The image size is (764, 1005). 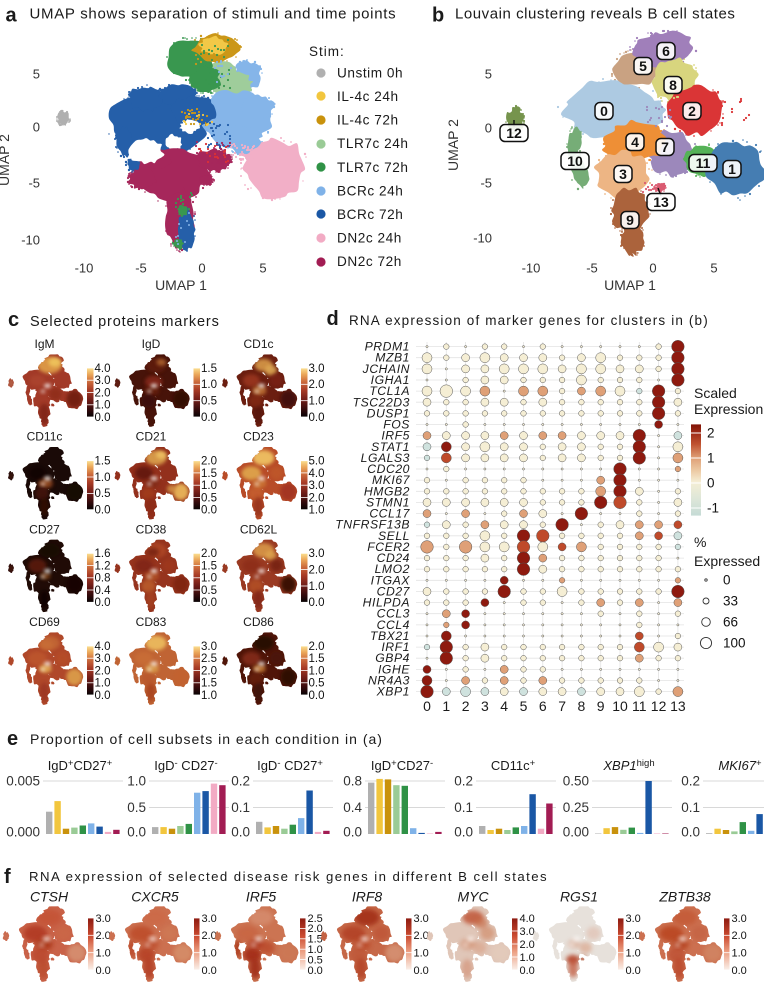 I want to click on svg-text: f, so click(x=7, y=877).